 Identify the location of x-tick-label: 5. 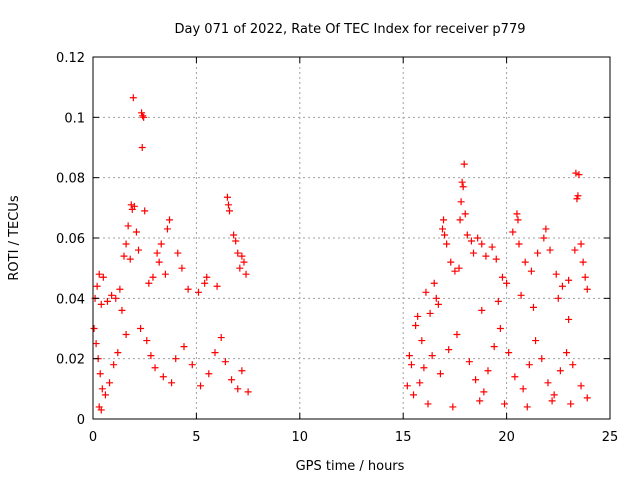
(196, 437).